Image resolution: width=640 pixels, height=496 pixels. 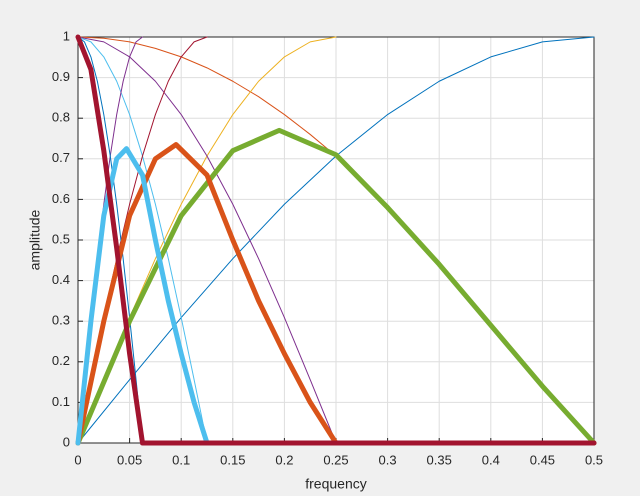 I want to click on x-tick-label: 0.25, so click(x=335, y=459).